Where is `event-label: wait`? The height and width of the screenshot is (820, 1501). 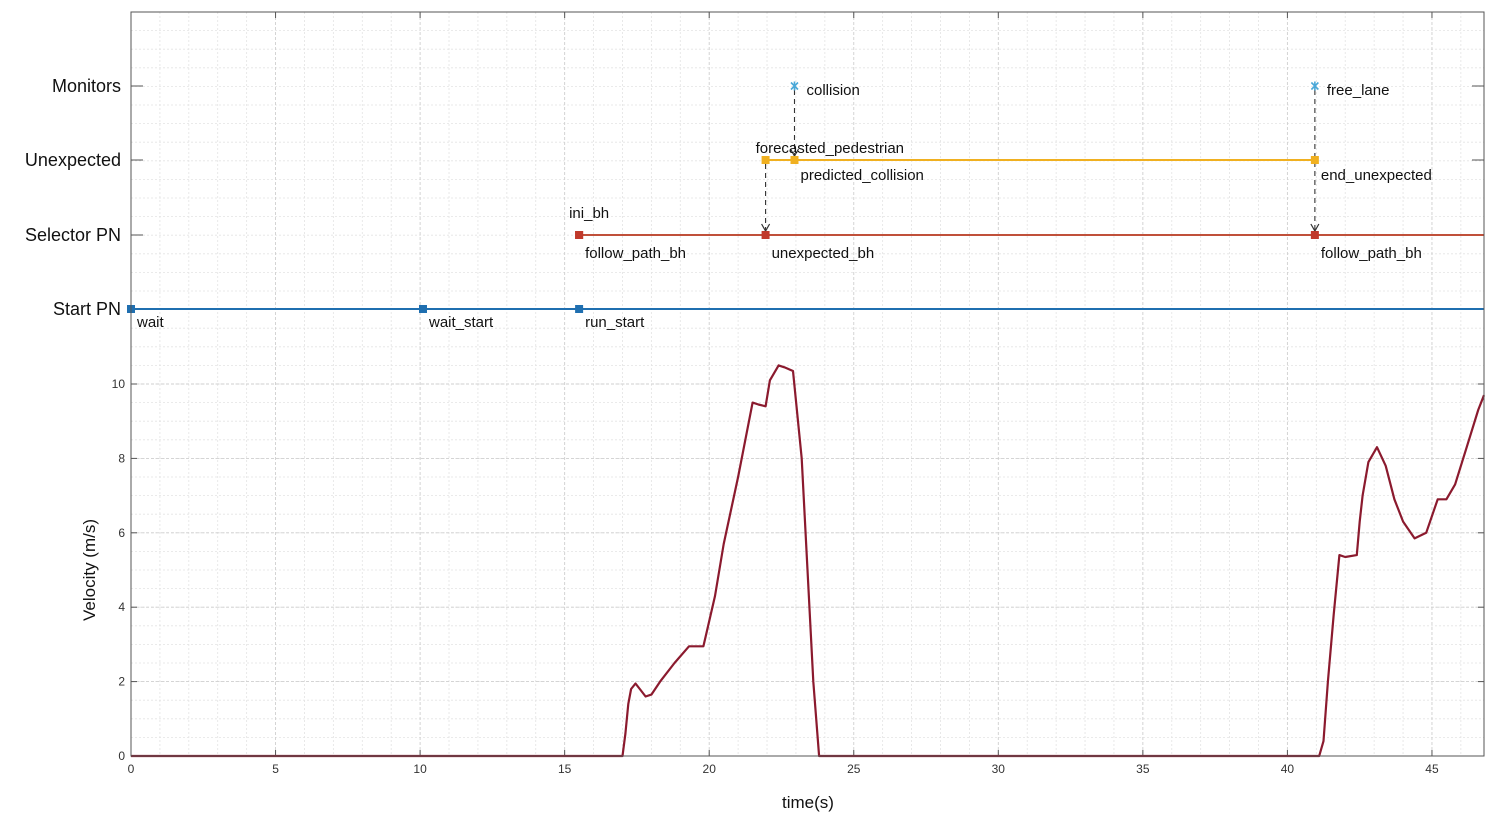 event-label: wait is located at coordinates (150, 322).